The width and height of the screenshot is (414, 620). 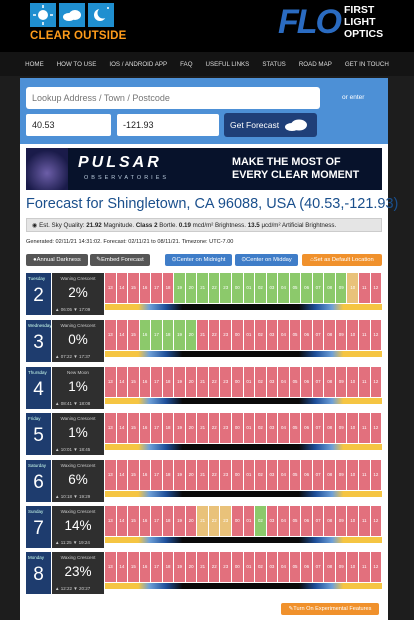 What do you see at coordinates (366, 64) in the screenshot?
I see `nav-get-in-touch: GET IN TOUCH` at bounding box center [366, 64].